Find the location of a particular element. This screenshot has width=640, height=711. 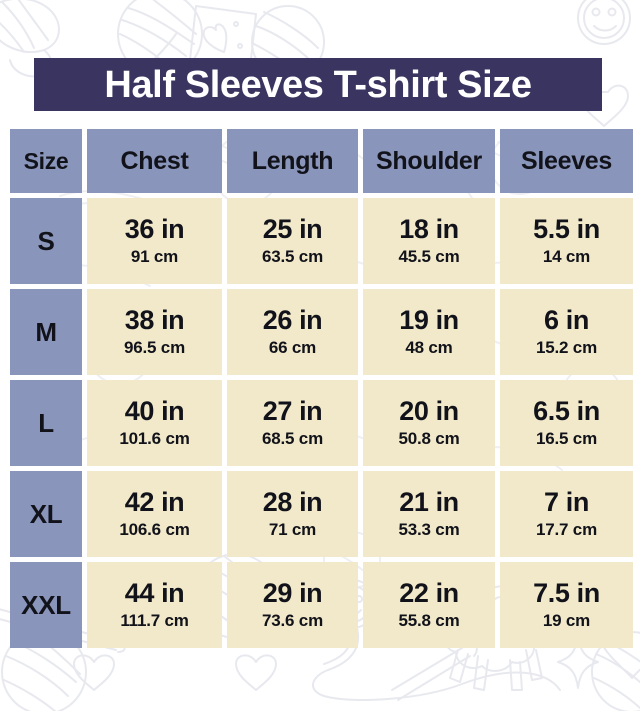

size-cell: XXL is located at coordinates (46, 605).